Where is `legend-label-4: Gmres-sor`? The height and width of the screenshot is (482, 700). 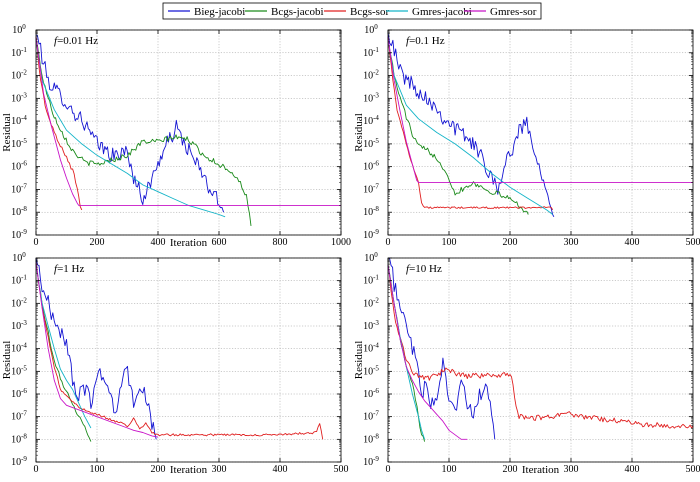
legend-label-4: Gmres-sor is located at coordinates (513, 12).